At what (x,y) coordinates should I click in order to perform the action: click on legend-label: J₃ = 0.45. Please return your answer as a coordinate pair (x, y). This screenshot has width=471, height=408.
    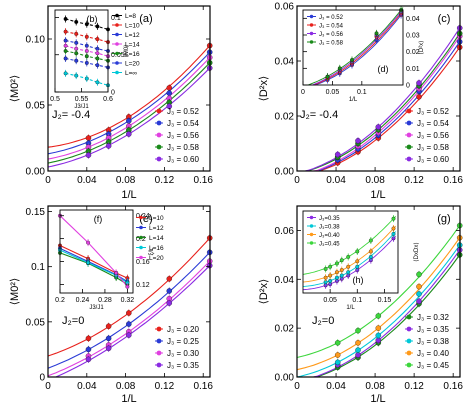
    Looking at the image, I should click on (433, 365).